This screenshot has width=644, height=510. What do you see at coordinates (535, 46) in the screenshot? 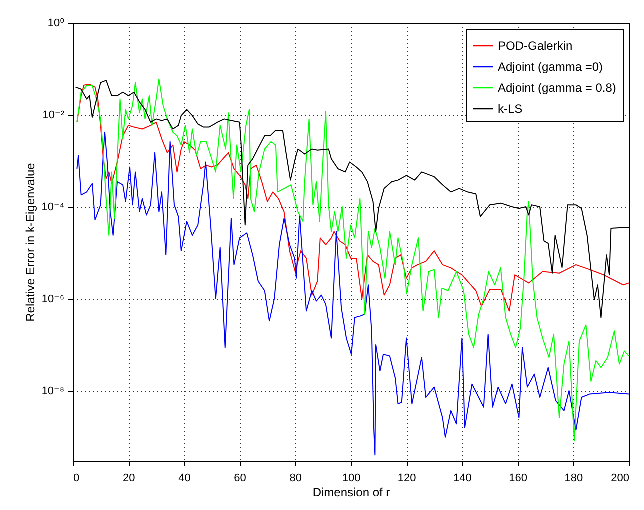
I see `legend-label: POD-Galerkin` at bounding box center [535, 46].